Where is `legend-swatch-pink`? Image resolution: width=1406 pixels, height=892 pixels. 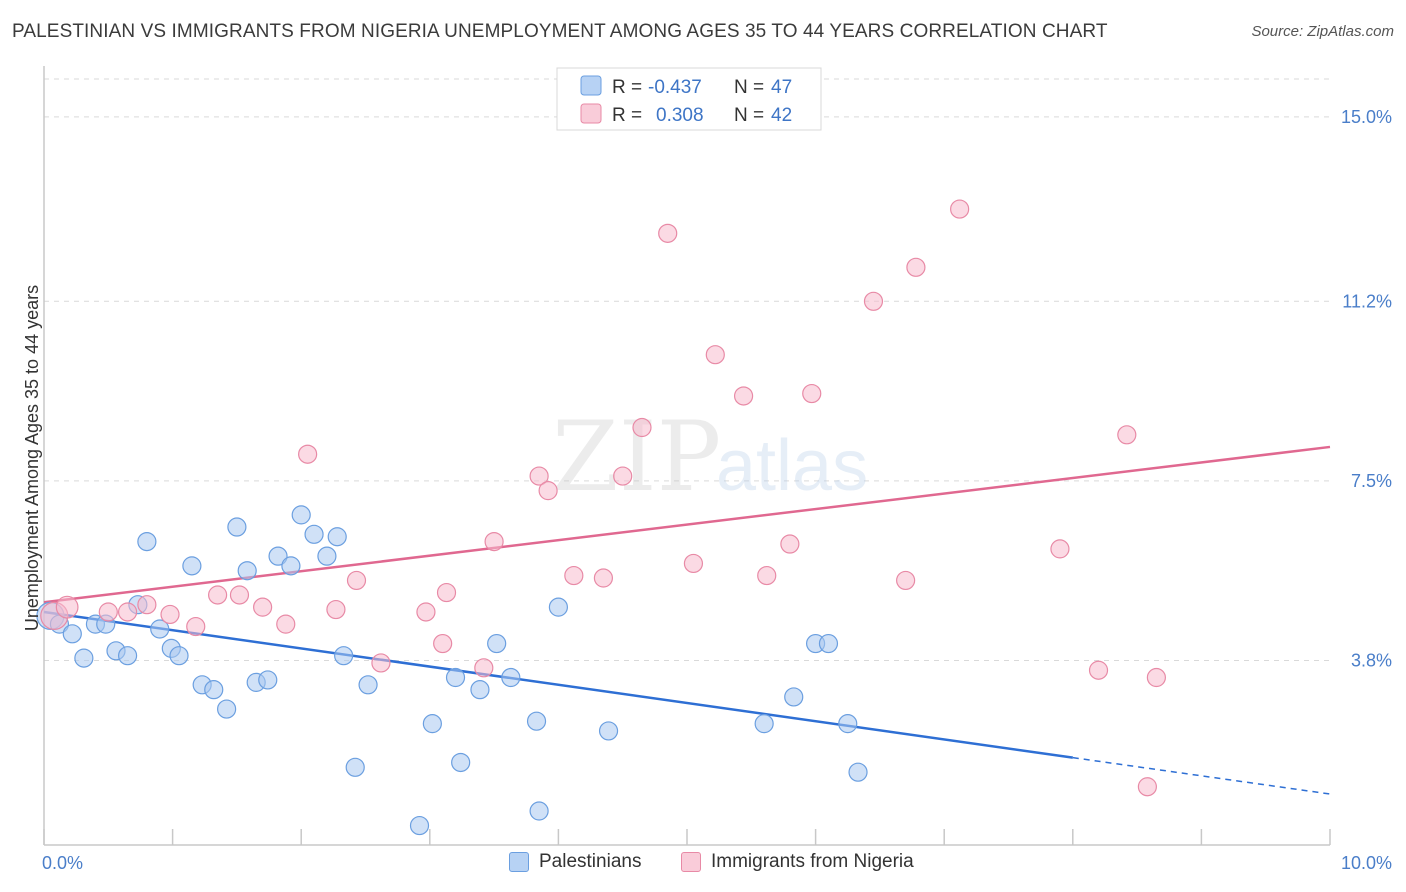 legend-swatch-pink is located at coordinates (591, 113).